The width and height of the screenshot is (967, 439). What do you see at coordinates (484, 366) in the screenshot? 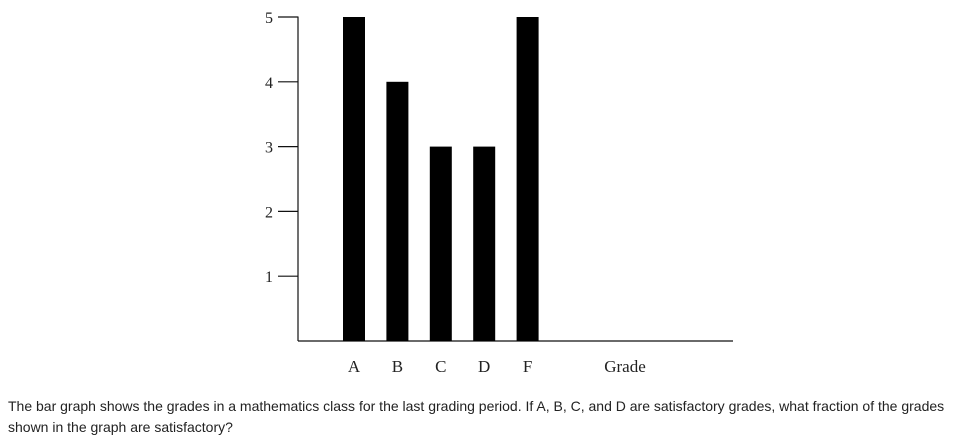
I see `x-tick-label: D` at bounding box center [484, 366].